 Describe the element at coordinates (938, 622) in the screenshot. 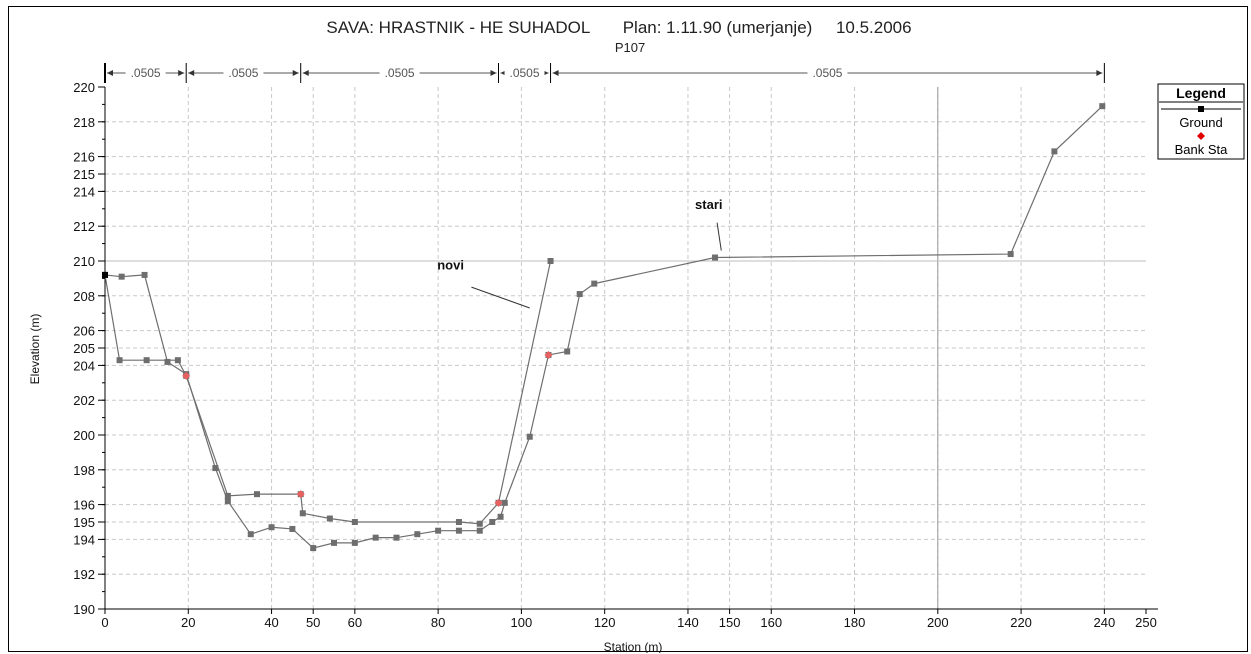

I see `x-tick-label: 200` at that location.